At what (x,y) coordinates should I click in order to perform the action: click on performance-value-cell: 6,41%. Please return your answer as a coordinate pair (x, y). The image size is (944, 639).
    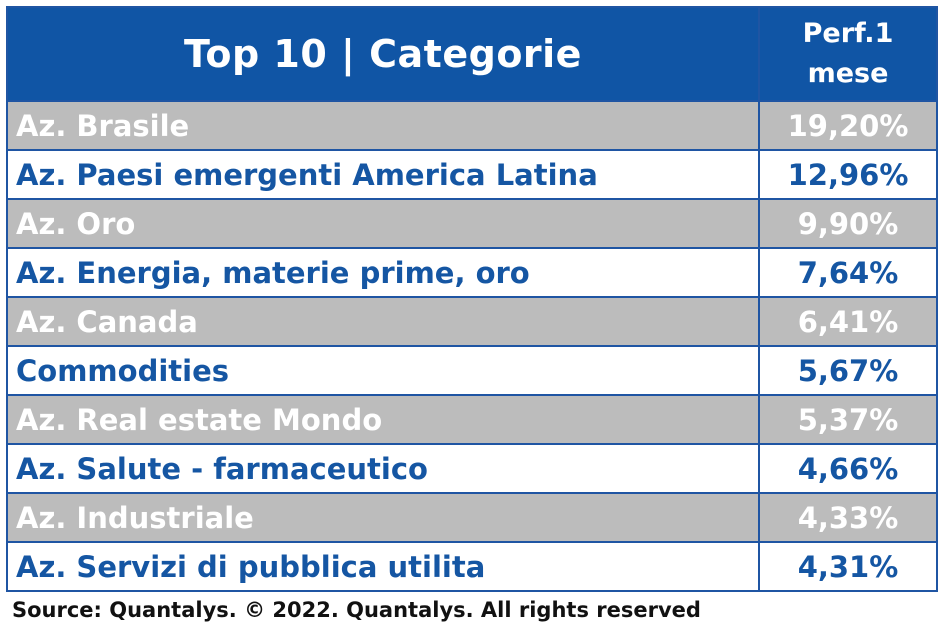
    Looking at the image, I should click on (848, 321).